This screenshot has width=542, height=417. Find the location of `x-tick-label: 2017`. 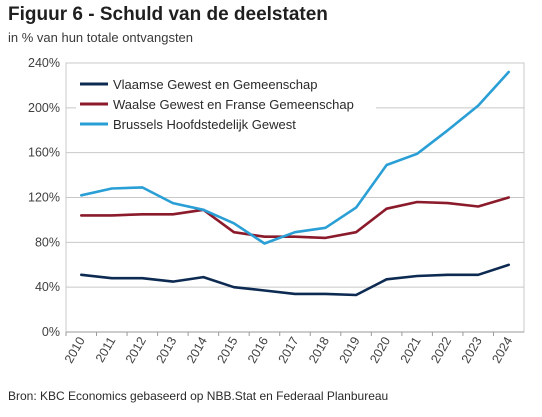

x-tick-label: 2017 is located at coordinates (289, 349).